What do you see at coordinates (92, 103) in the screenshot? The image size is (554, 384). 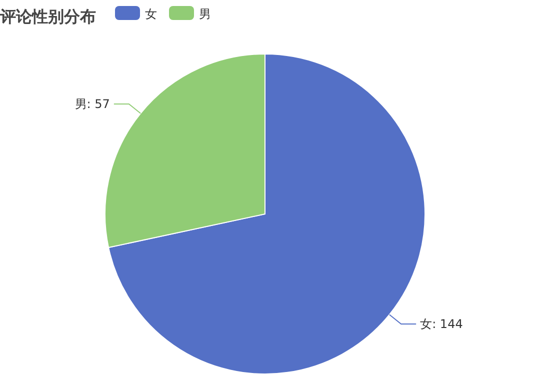 I see `data-label: 男: 57` at bounding box center [92, 103].